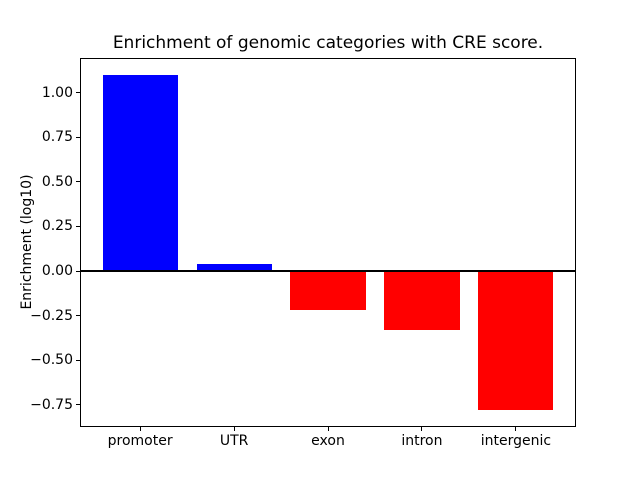  Describe the element at coordinates (328, 441) in the screenshot. I see `x-tick-label-exon: exon` at that location.